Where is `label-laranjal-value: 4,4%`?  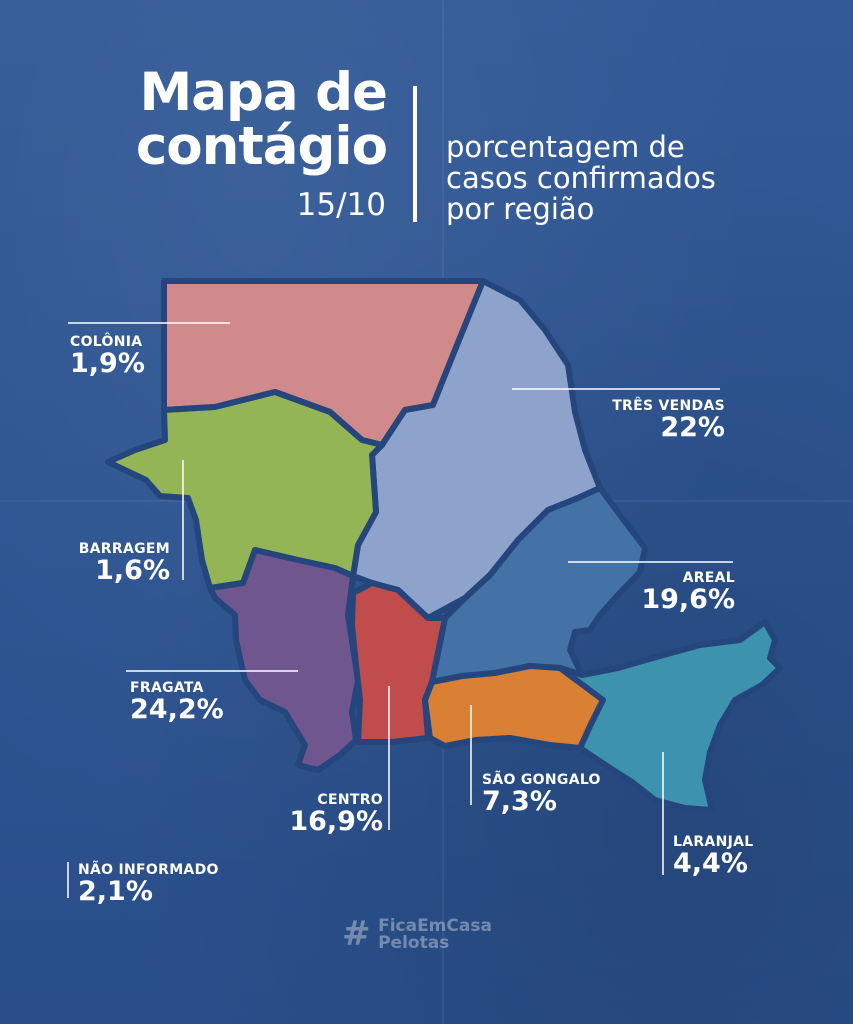 label-laranjal-value: 4,4% is located at coordinates (710, 863).